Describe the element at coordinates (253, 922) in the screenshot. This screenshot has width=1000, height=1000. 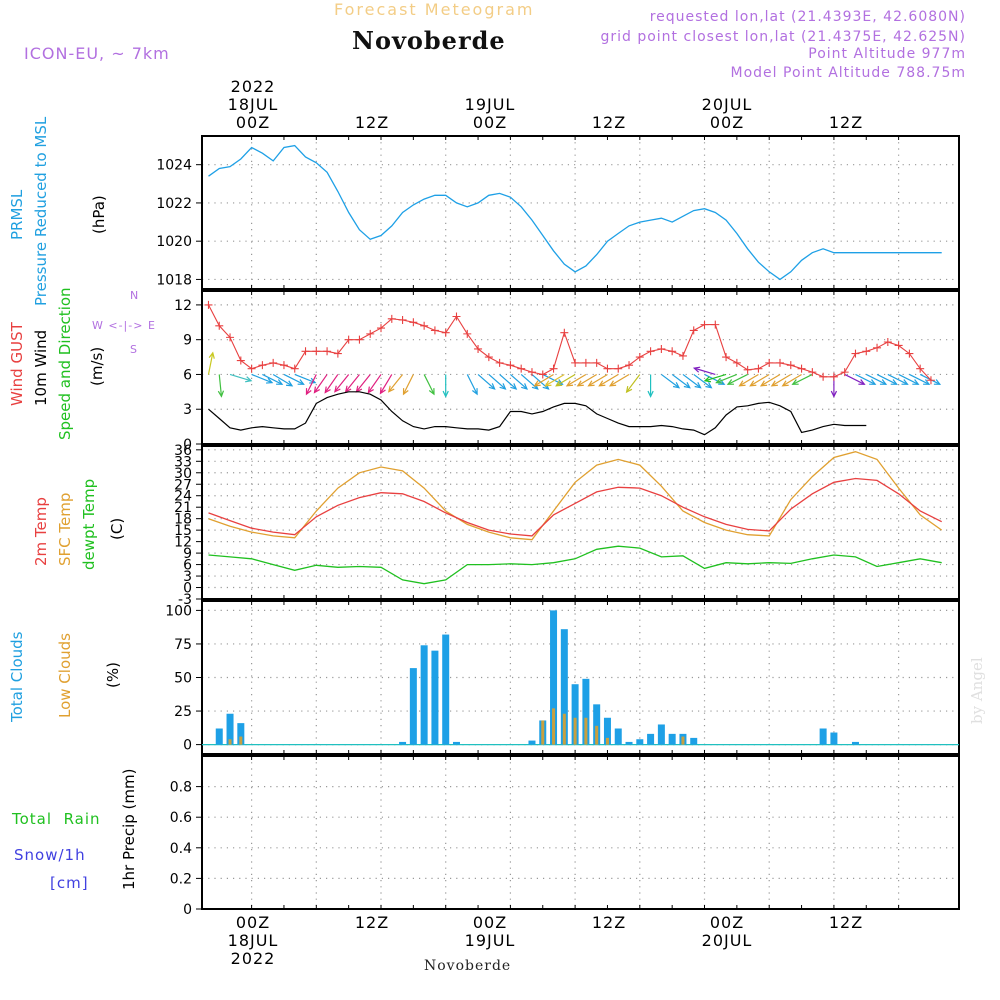
I see `bottom-hour-00z-18: 00Z` at that location.